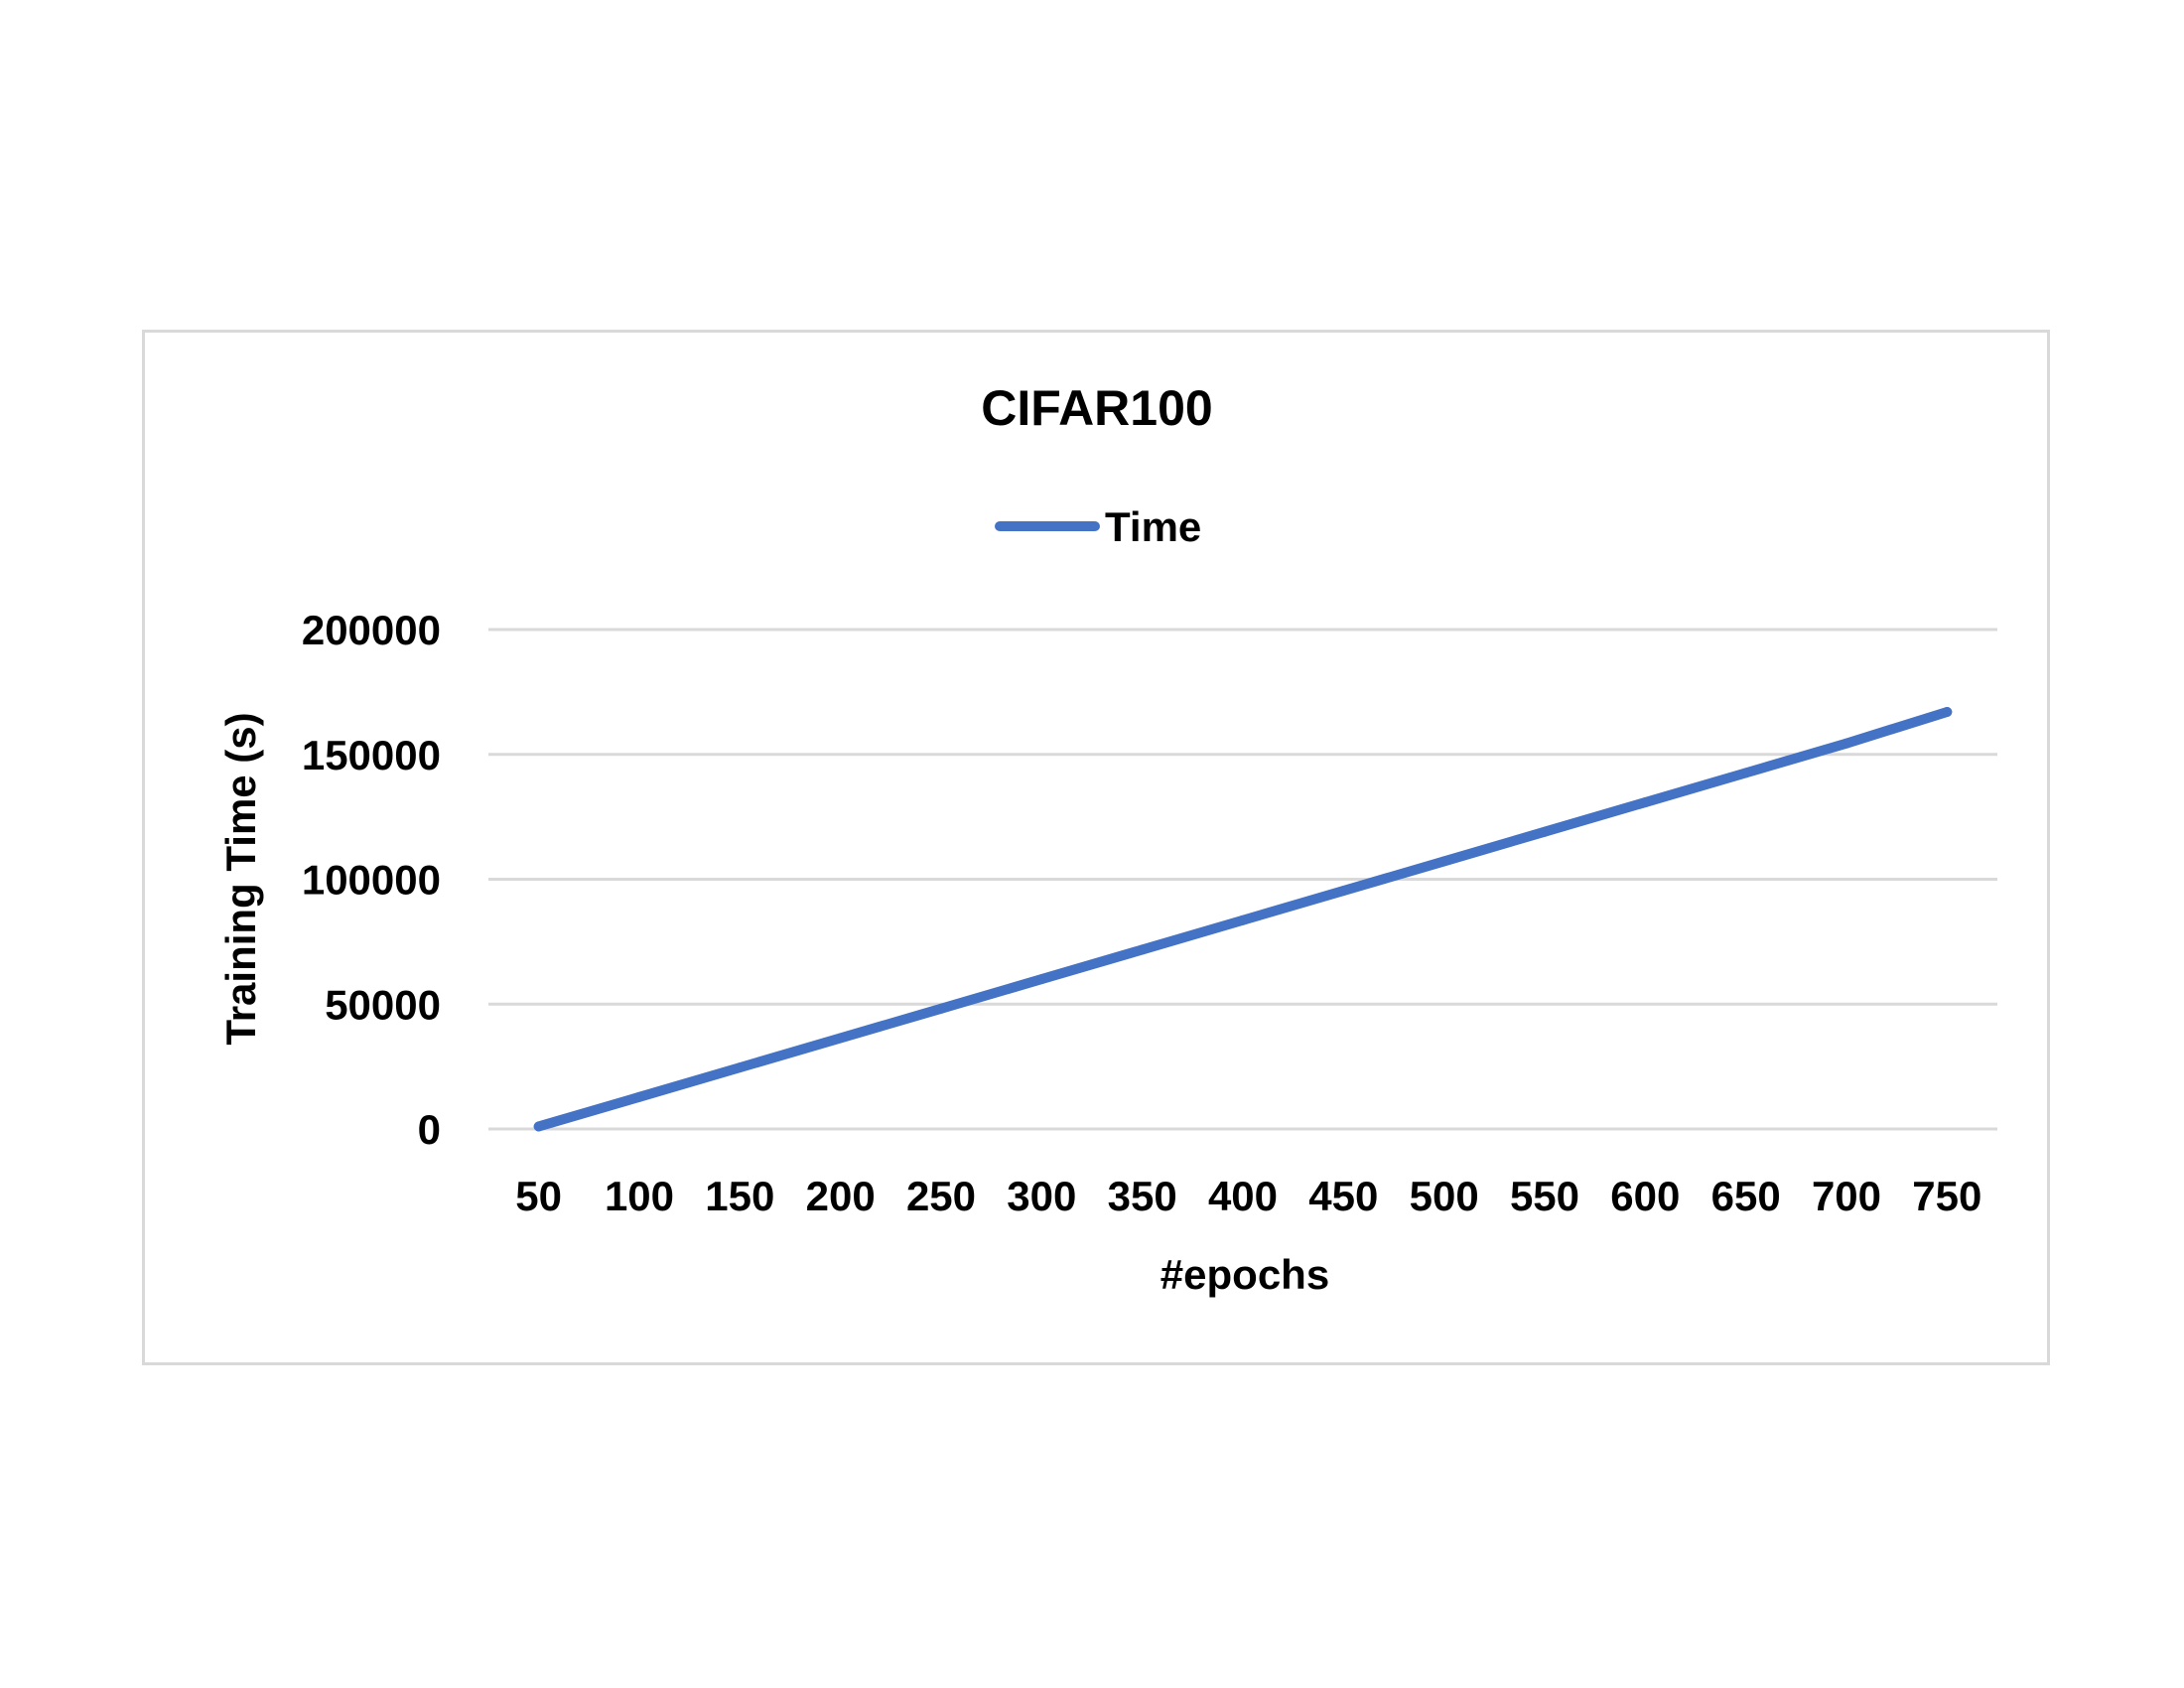 The height and width of the screenshot is (1688, 2184). Describe the element at coordinates (639, 1196) in the screenshot. I see `x-tick-label-100: 100` at that location.